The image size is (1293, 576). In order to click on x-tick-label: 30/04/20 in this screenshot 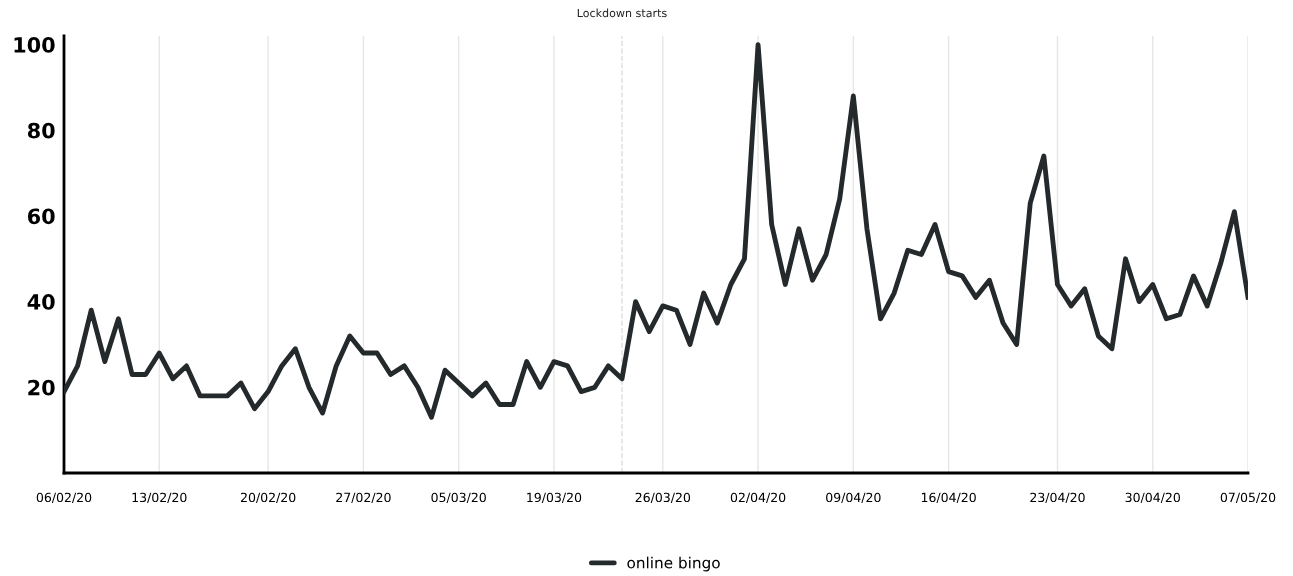, I will do `click(1152, 498)`.